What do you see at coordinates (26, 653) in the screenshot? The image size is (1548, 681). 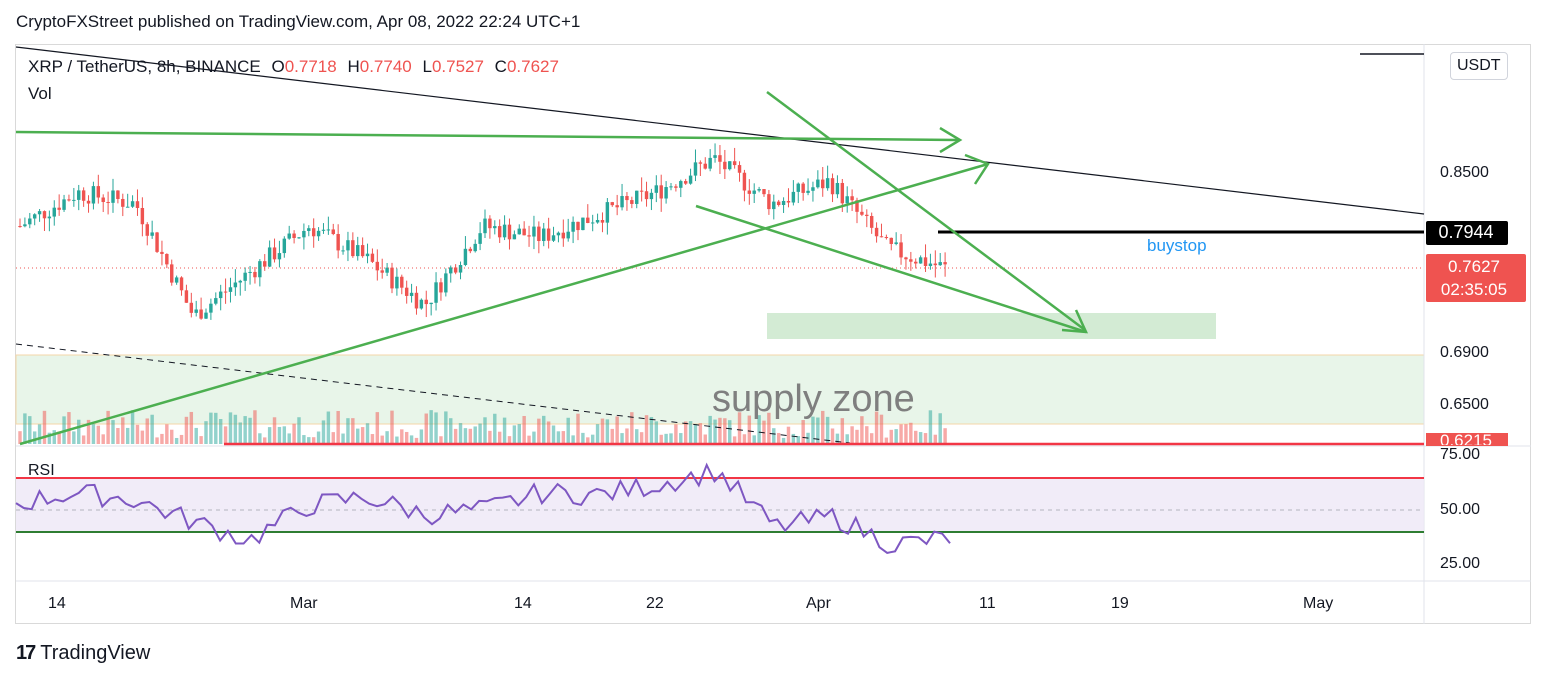 I see `tradingview-logo-icon: 17` at bounding box center [26, 653].